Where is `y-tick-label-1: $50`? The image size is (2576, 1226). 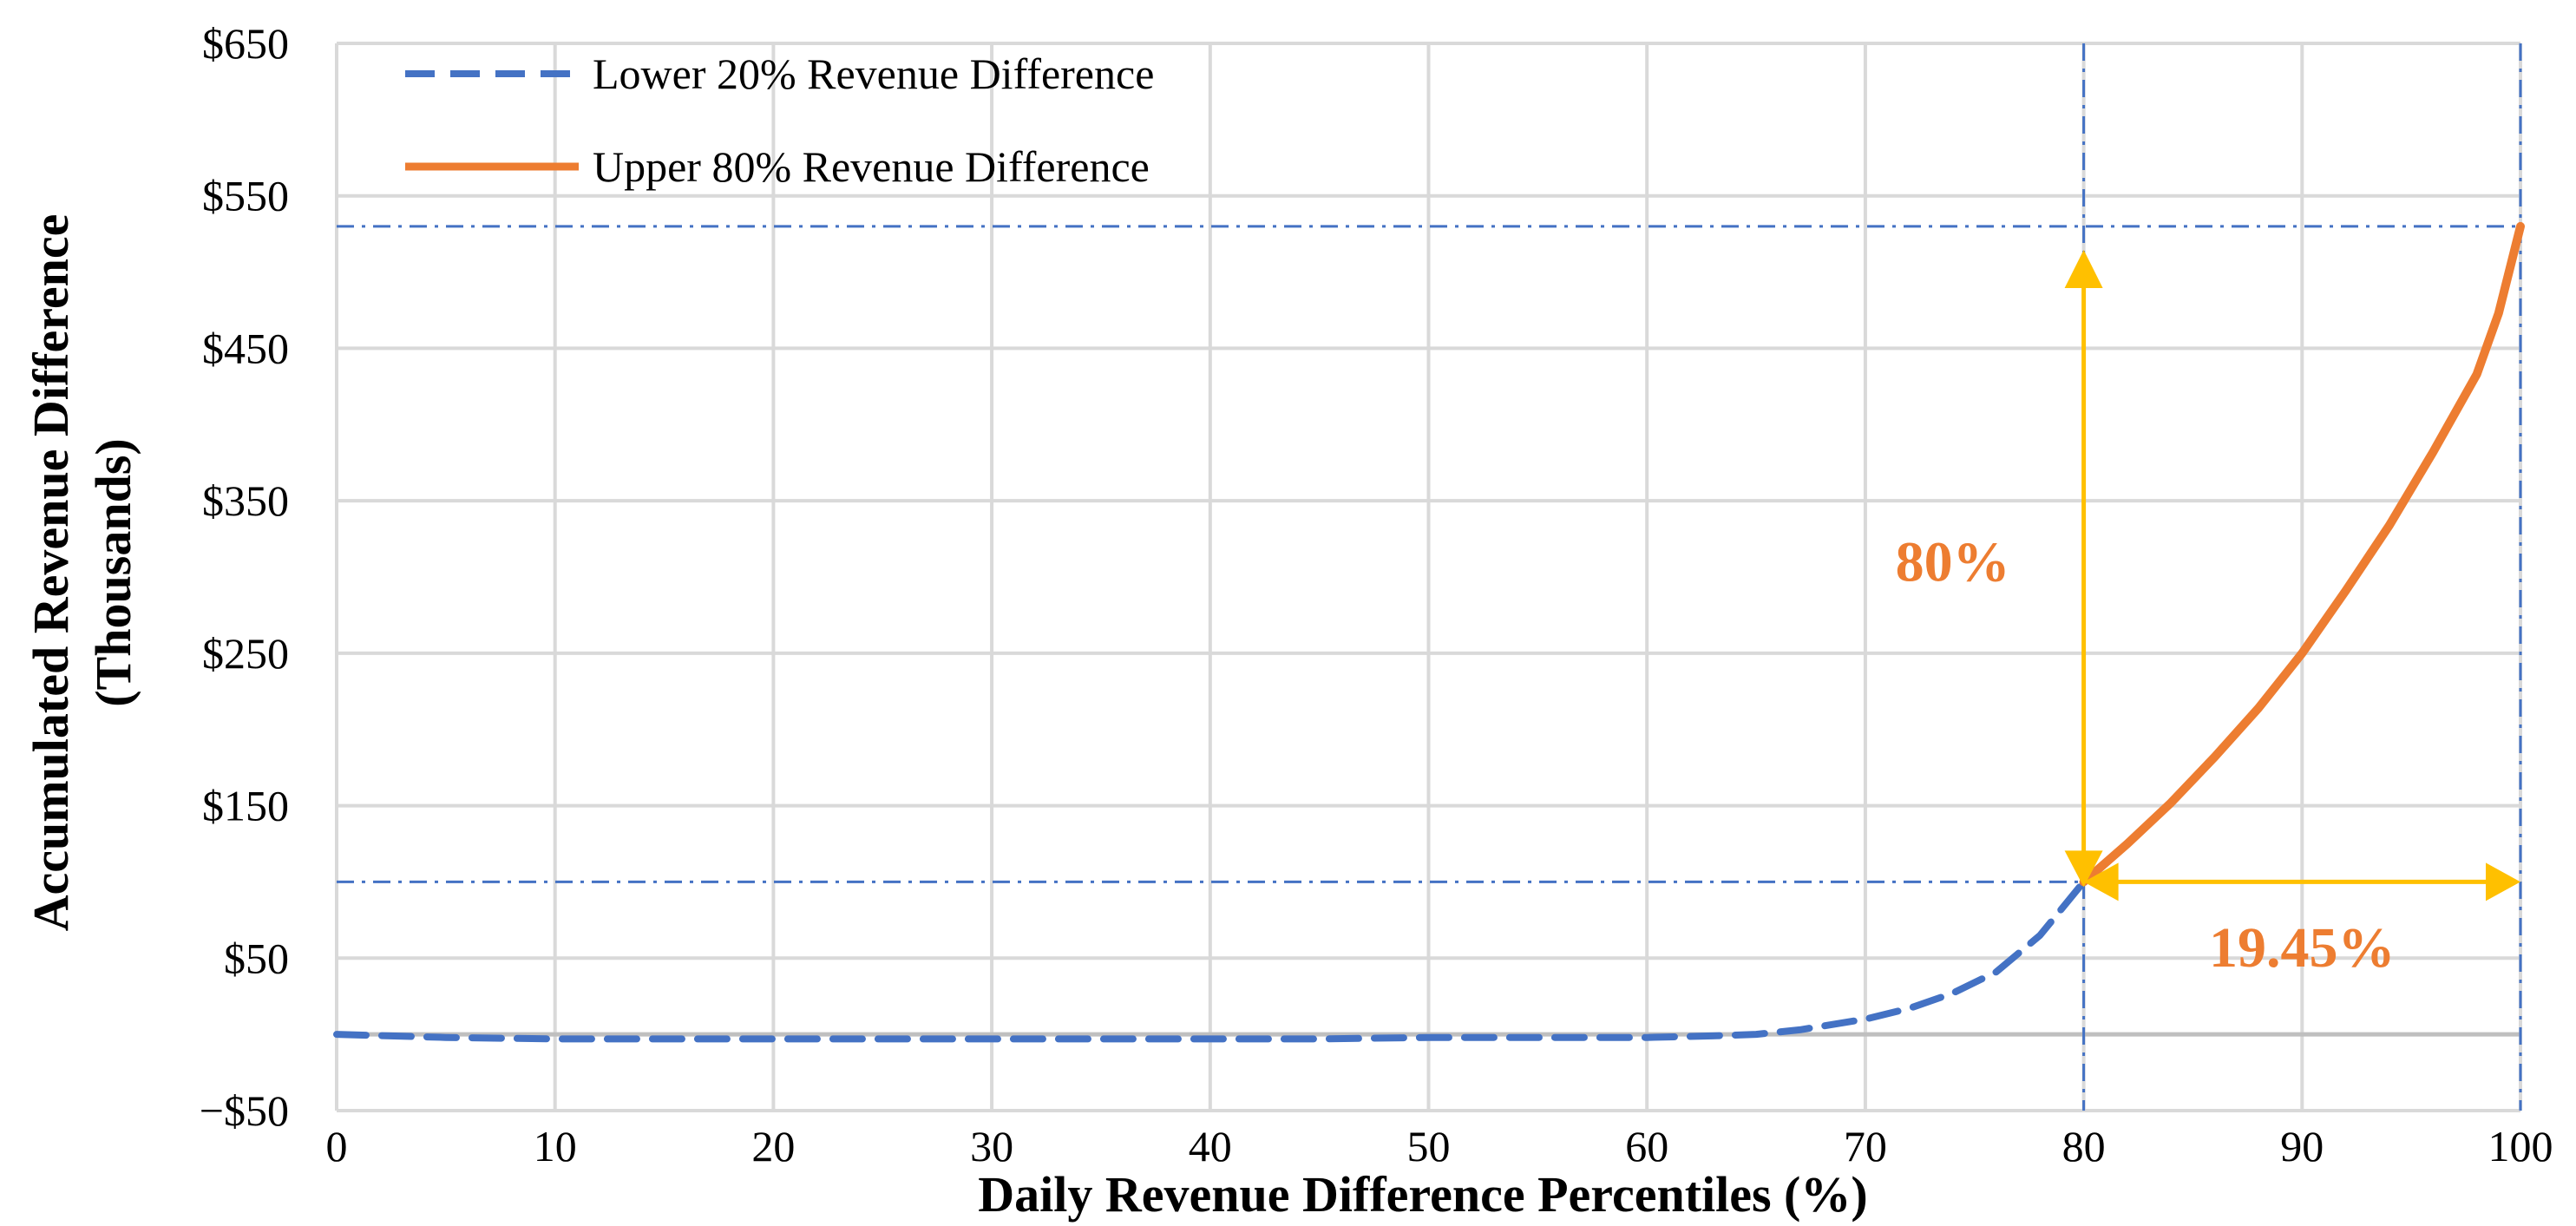
y-tick-label-1: $50 is located at coordinates (256, 958).